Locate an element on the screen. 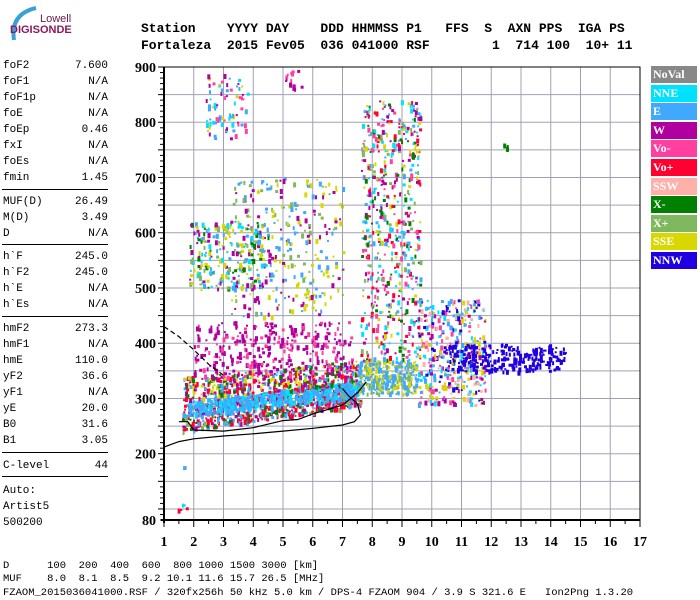 Image resolution: width=700 pixels, height=600 pixels. param-label: fmin is located at coordinates (16, 178).